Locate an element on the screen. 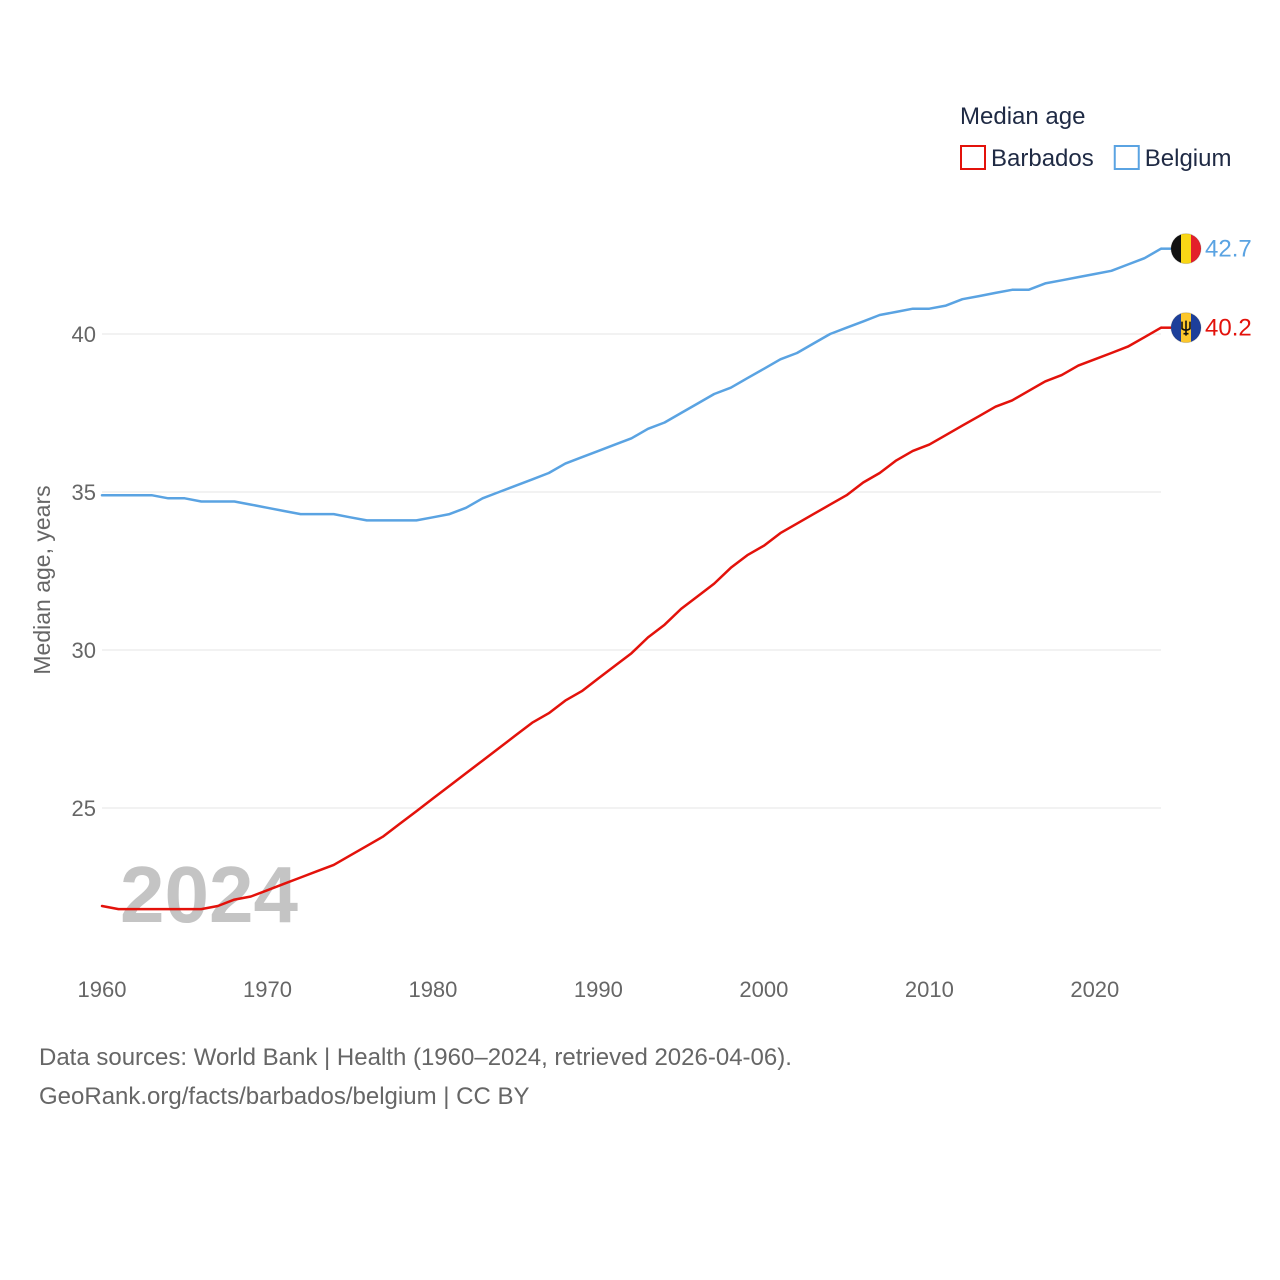 Image resolution: width=1280 pixels, height=1280 pixels. end-value-label-belgium: 42.7 is located at coordinates (1228, 249).